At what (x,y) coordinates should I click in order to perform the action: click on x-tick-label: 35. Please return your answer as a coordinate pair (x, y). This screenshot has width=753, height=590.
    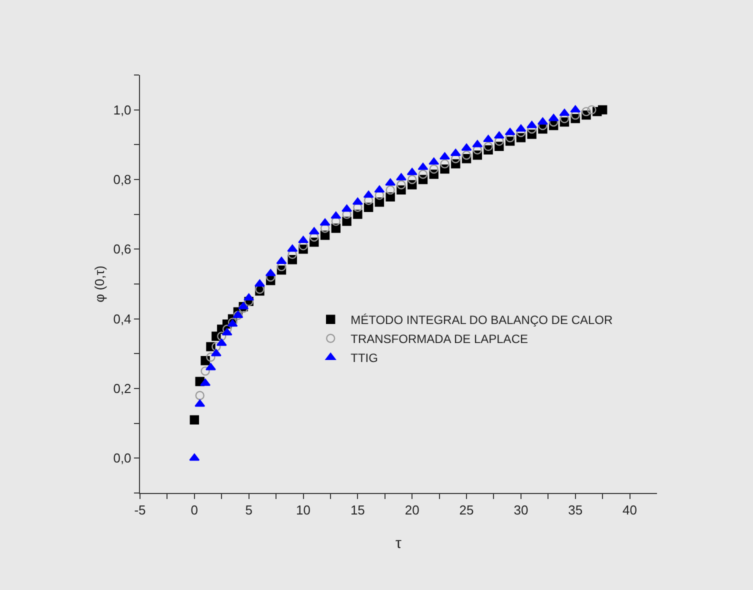
    Looking at the image, I should click on (575, 510).